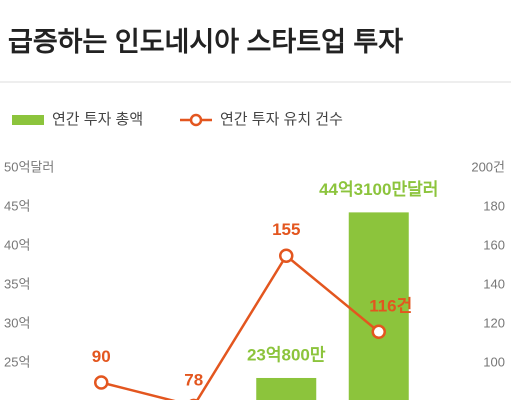 This screenshot has height=400, width=511. Describe the element at coordinates (205, 42) in the screenshot. I see `chart-title: 급증하는 인도네시아 스타트업 투자` at that location.